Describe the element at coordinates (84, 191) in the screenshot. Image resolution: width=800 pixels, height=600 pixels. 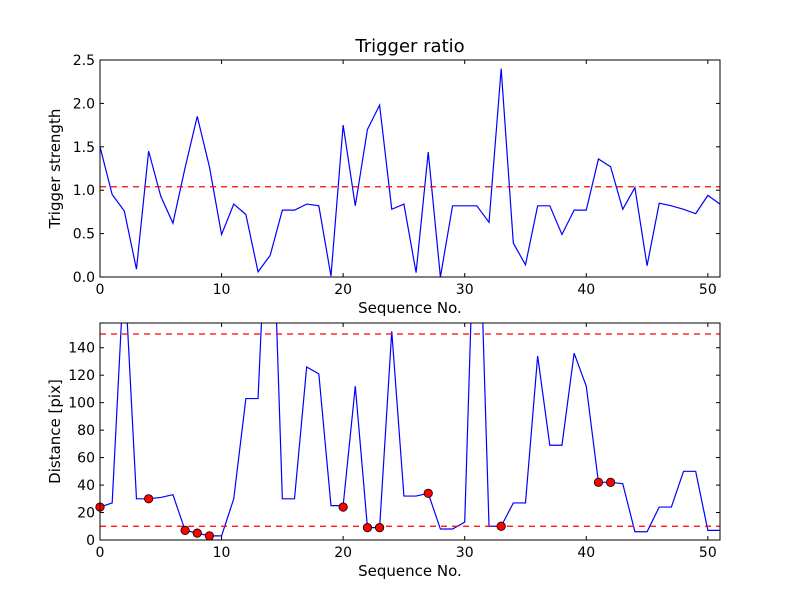
I see `y-tick-label: 1.0` at that location.